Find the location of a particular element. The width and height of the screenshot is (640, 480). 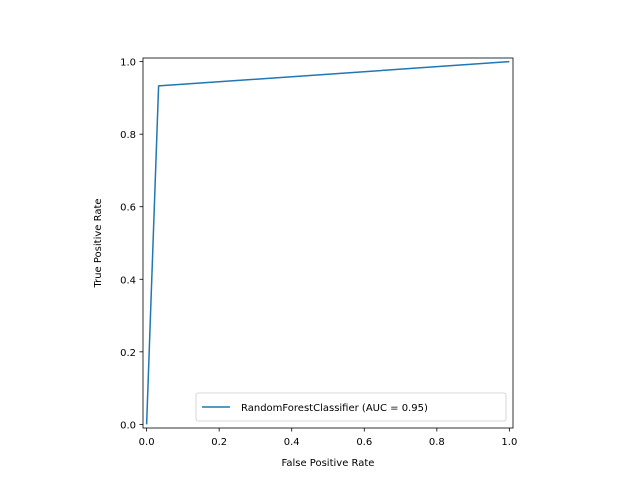

legend-box is located at coordinates (351, 407).